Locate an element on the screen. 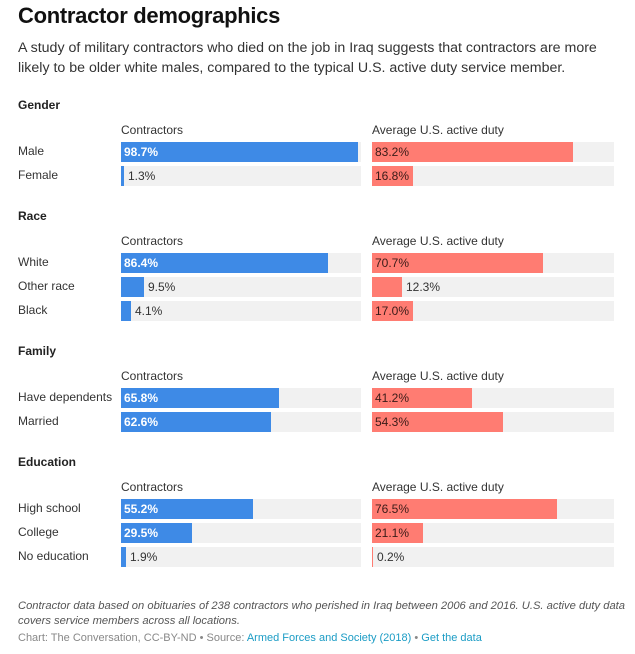 This screenshot has height=654, width=635. active-duty-bar-track: 12.3% is located at coordinates (493, 287).